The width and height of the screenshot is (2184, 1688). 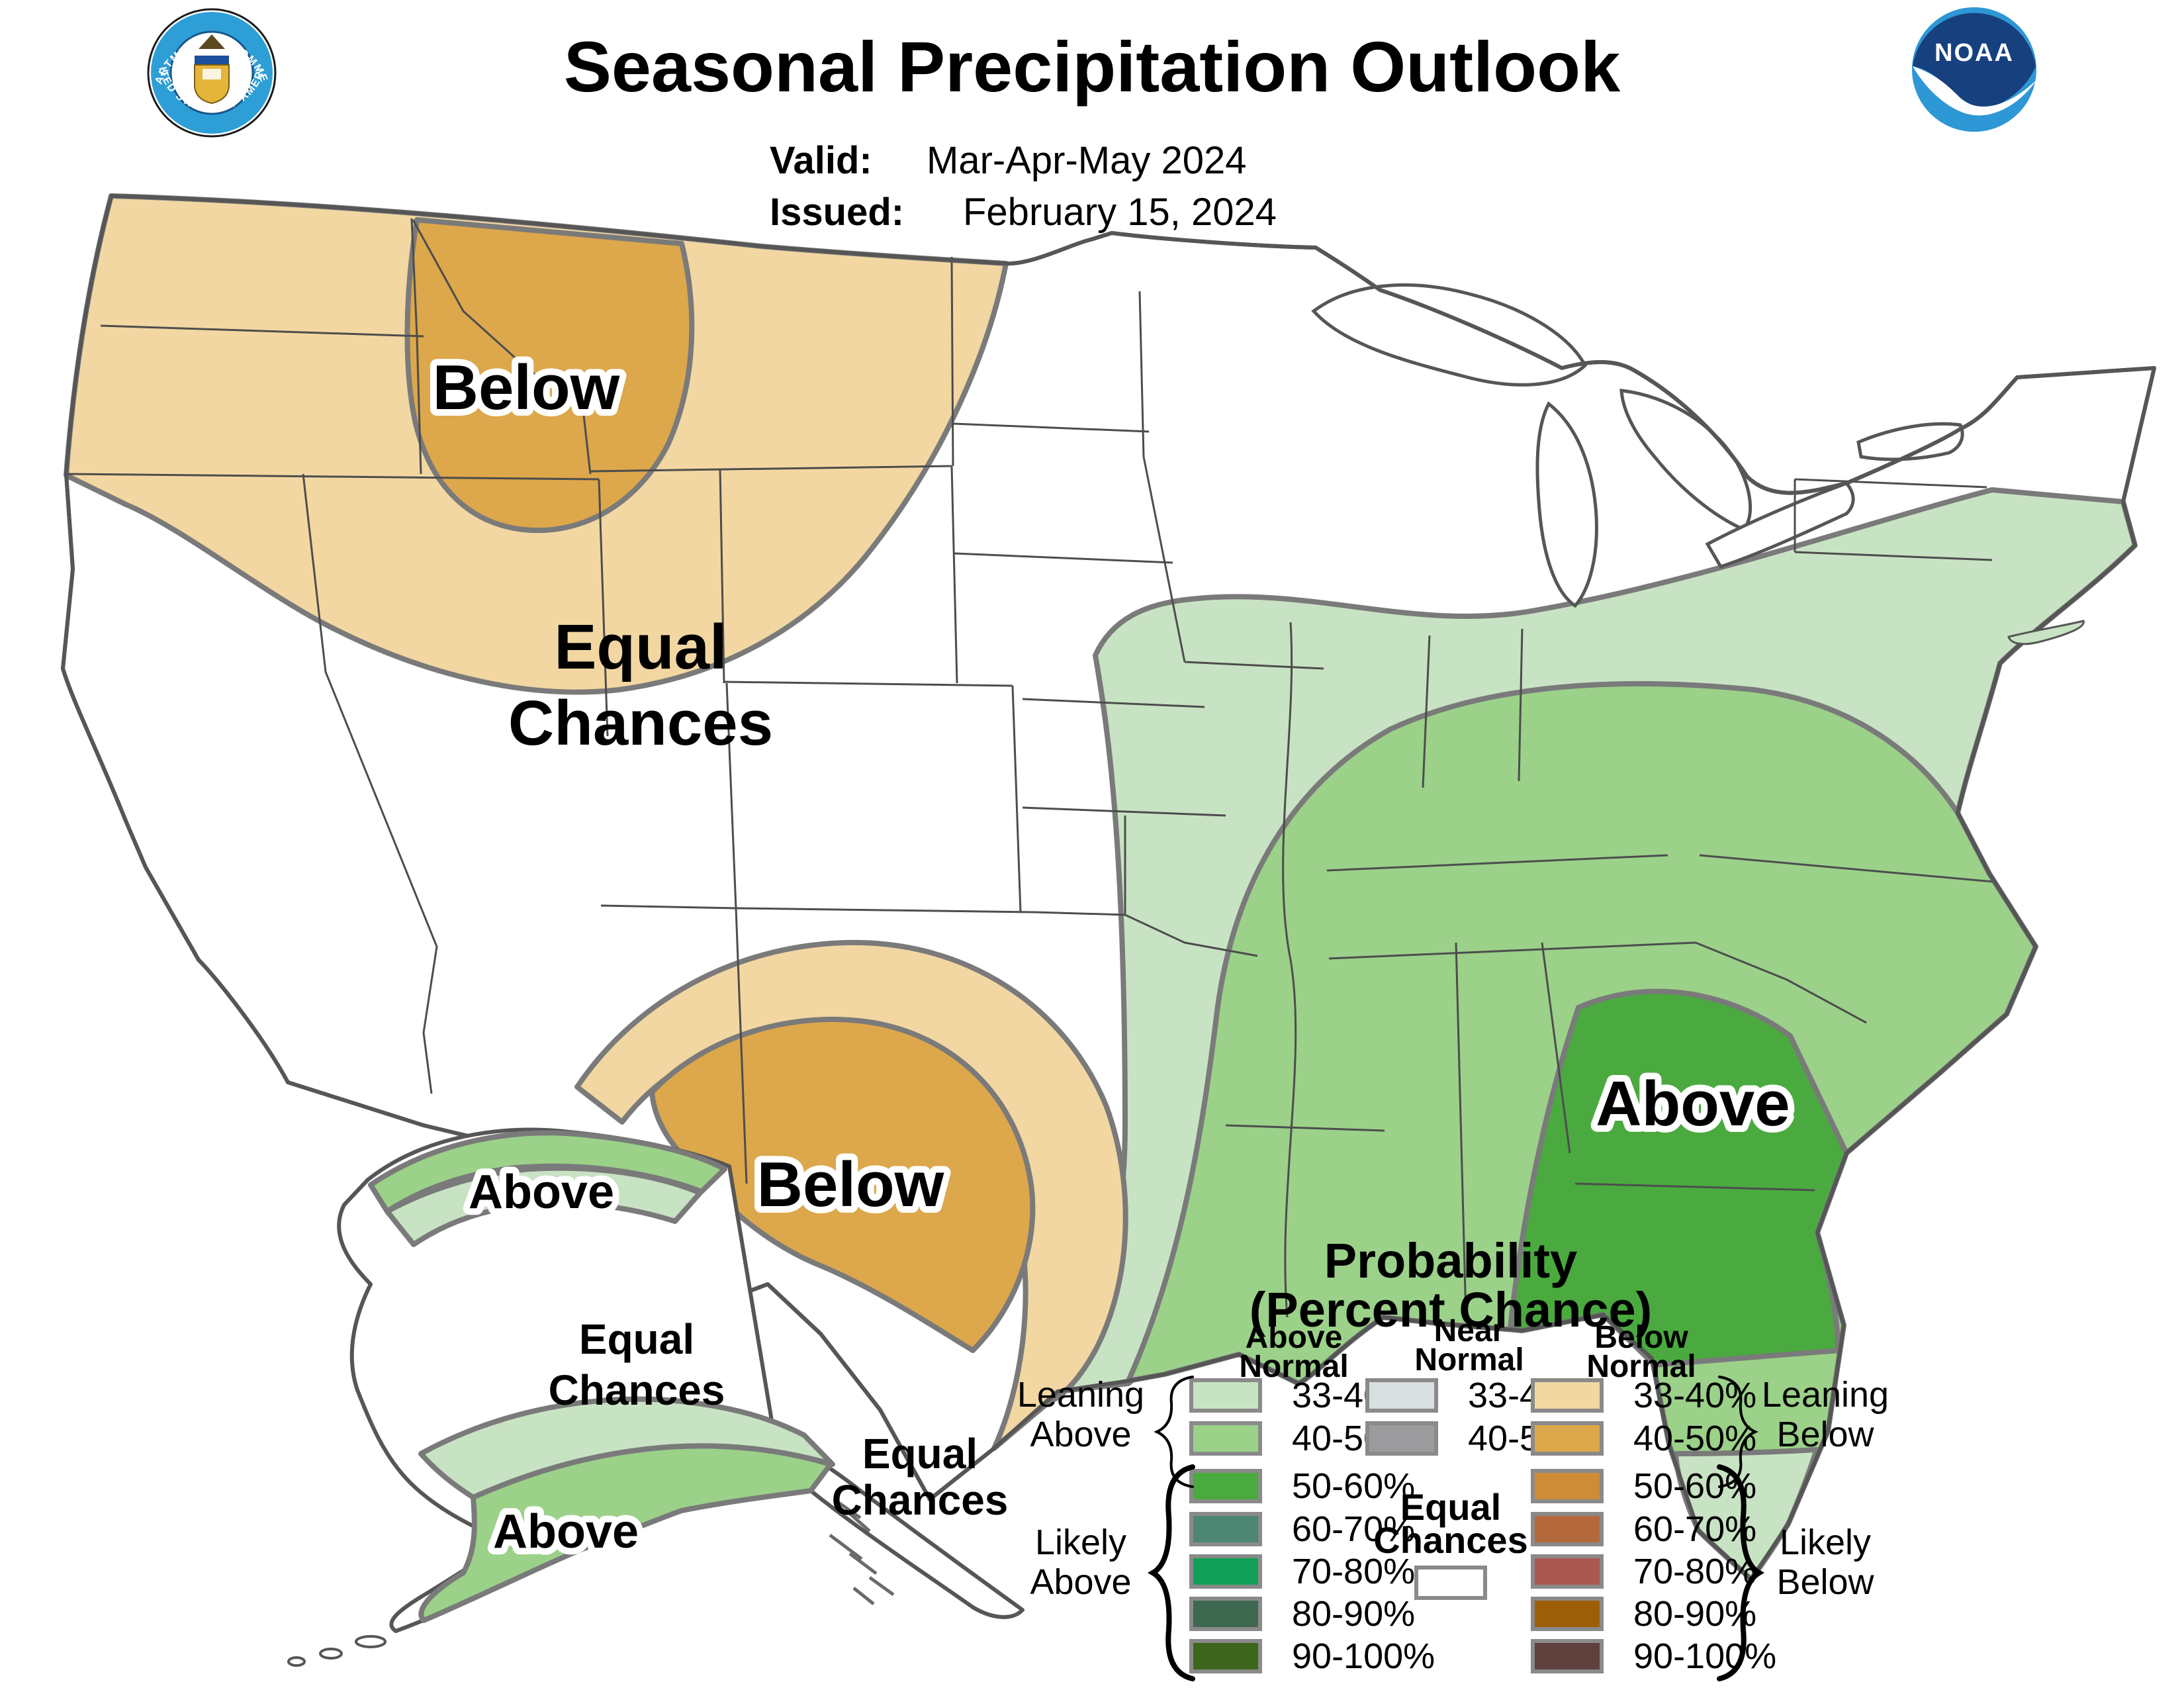 What do you see at coordinates (1080, 1582) in the screenshot?
I see `legend-likely-above-2: Above` at bounding box center [1080, 1582].